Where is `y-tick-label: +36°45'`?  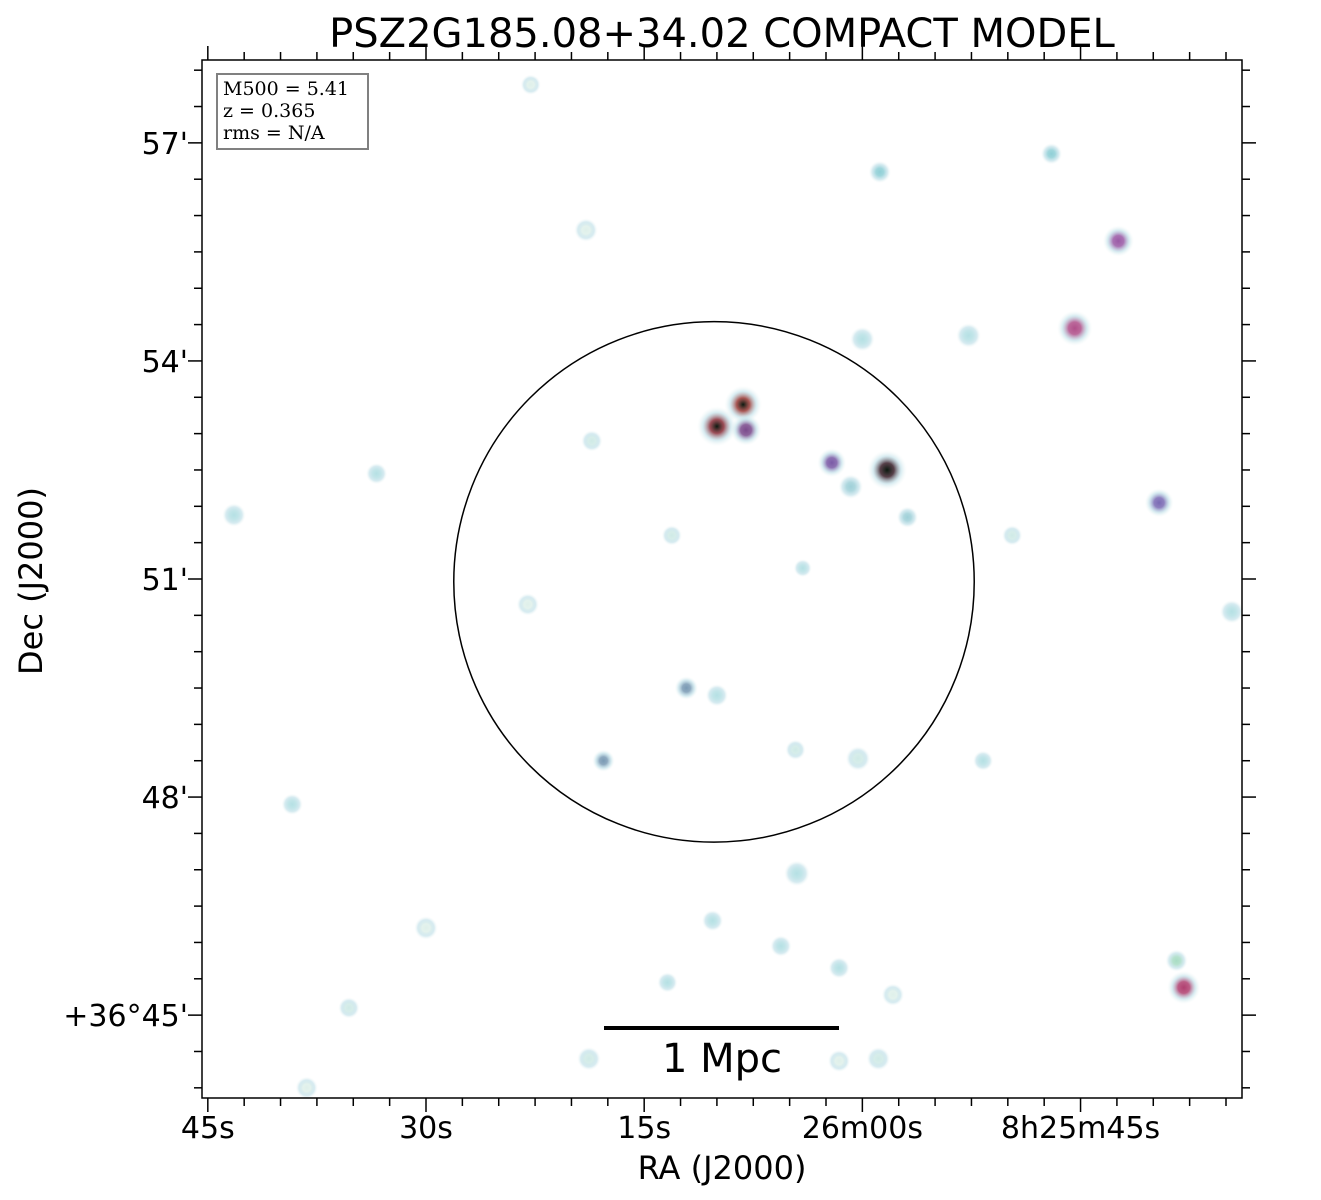 y-tick-label: +36°45' is located at coordinates (125, 1016).